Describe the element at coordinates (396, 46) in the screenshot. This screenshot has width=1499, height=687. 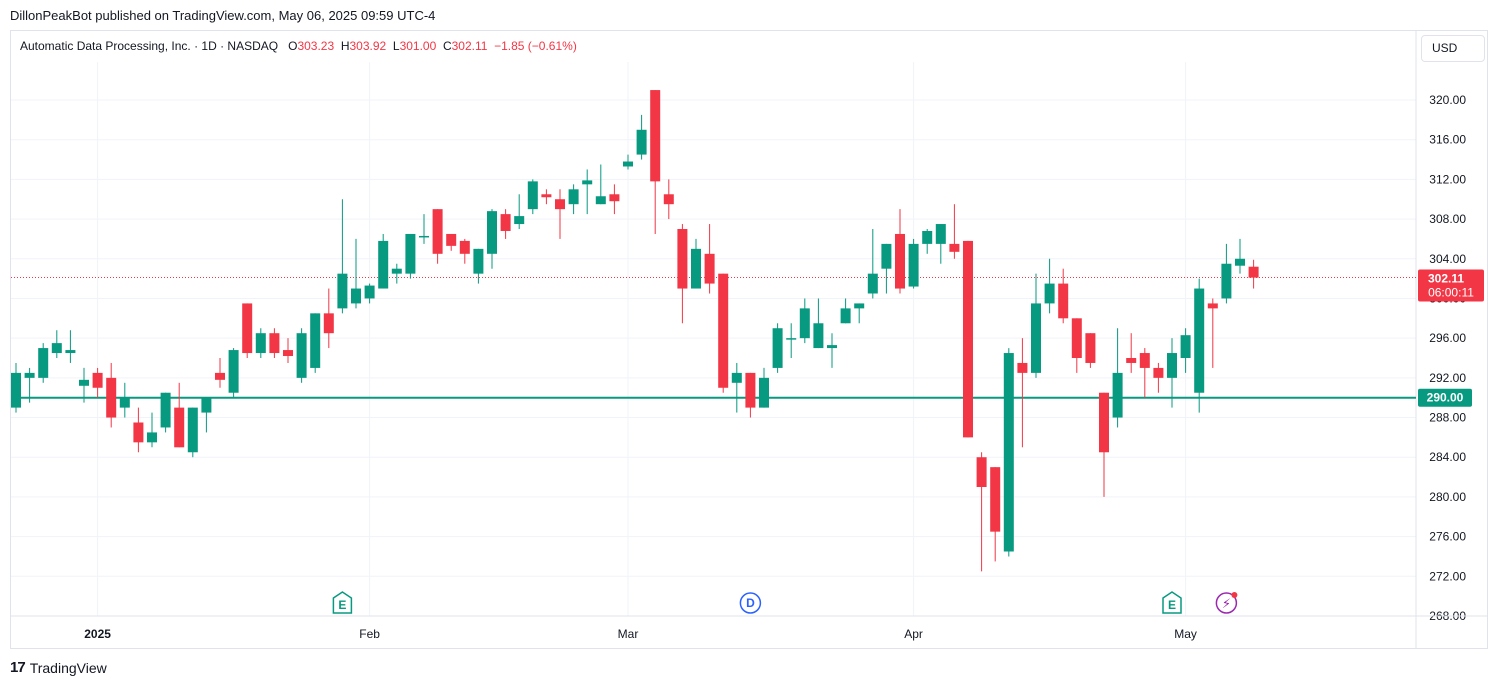
I see `low-label: L` at that location.